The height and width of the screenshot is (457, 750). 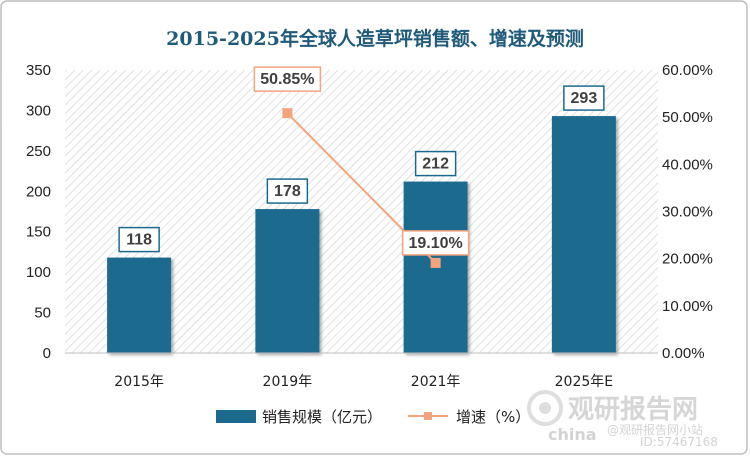 What do you see at coordinates (47, 353) in the screenshot?
I see `left-tick-label: 0` at bounding box center [47, 353].